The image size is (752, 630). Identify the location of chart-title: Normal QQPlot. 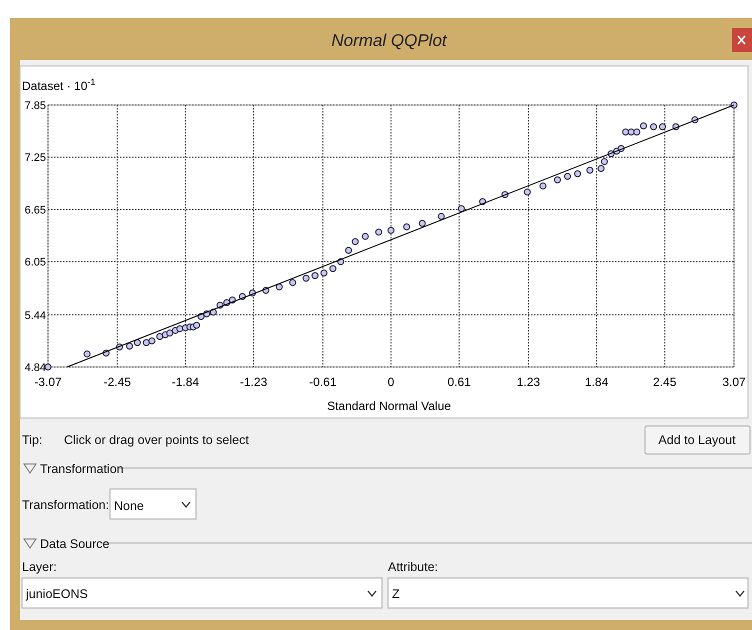
(389, 40).